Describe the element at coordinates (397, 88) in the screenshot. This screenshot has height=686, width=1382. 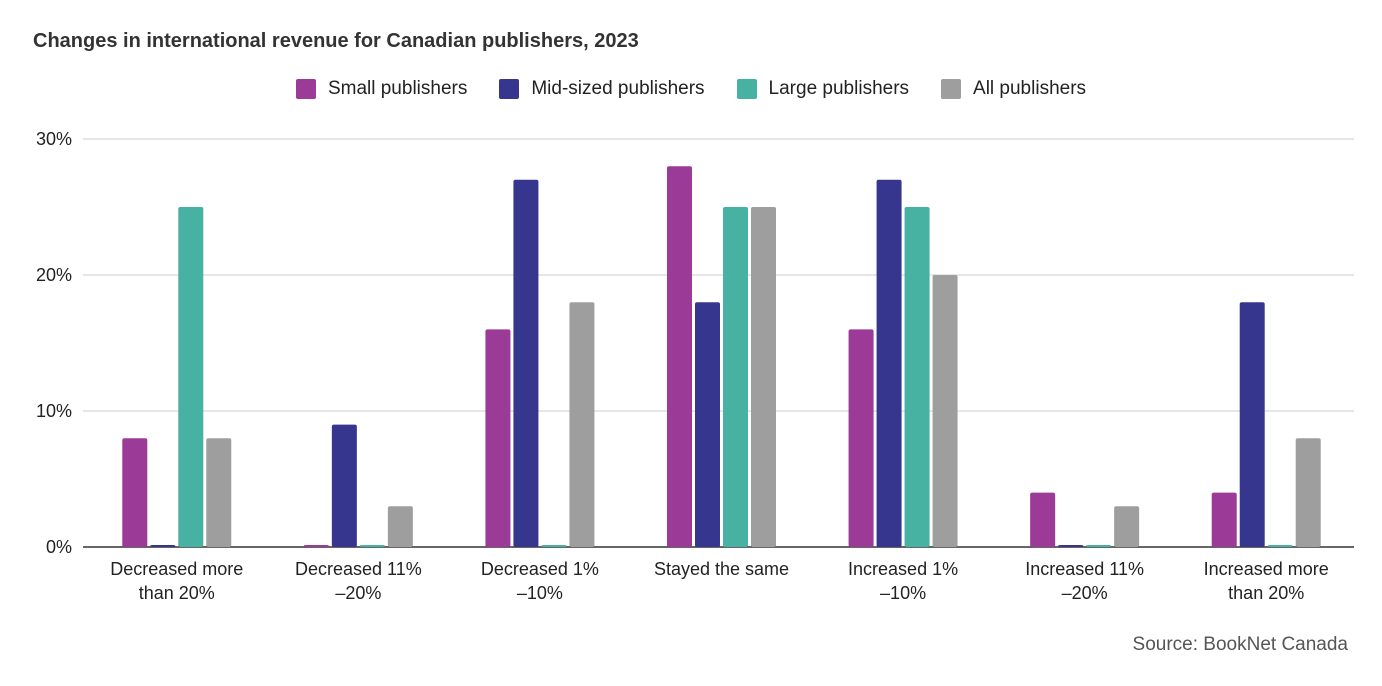
I see `legend-label-small-publishers: Small publishers` at that location.